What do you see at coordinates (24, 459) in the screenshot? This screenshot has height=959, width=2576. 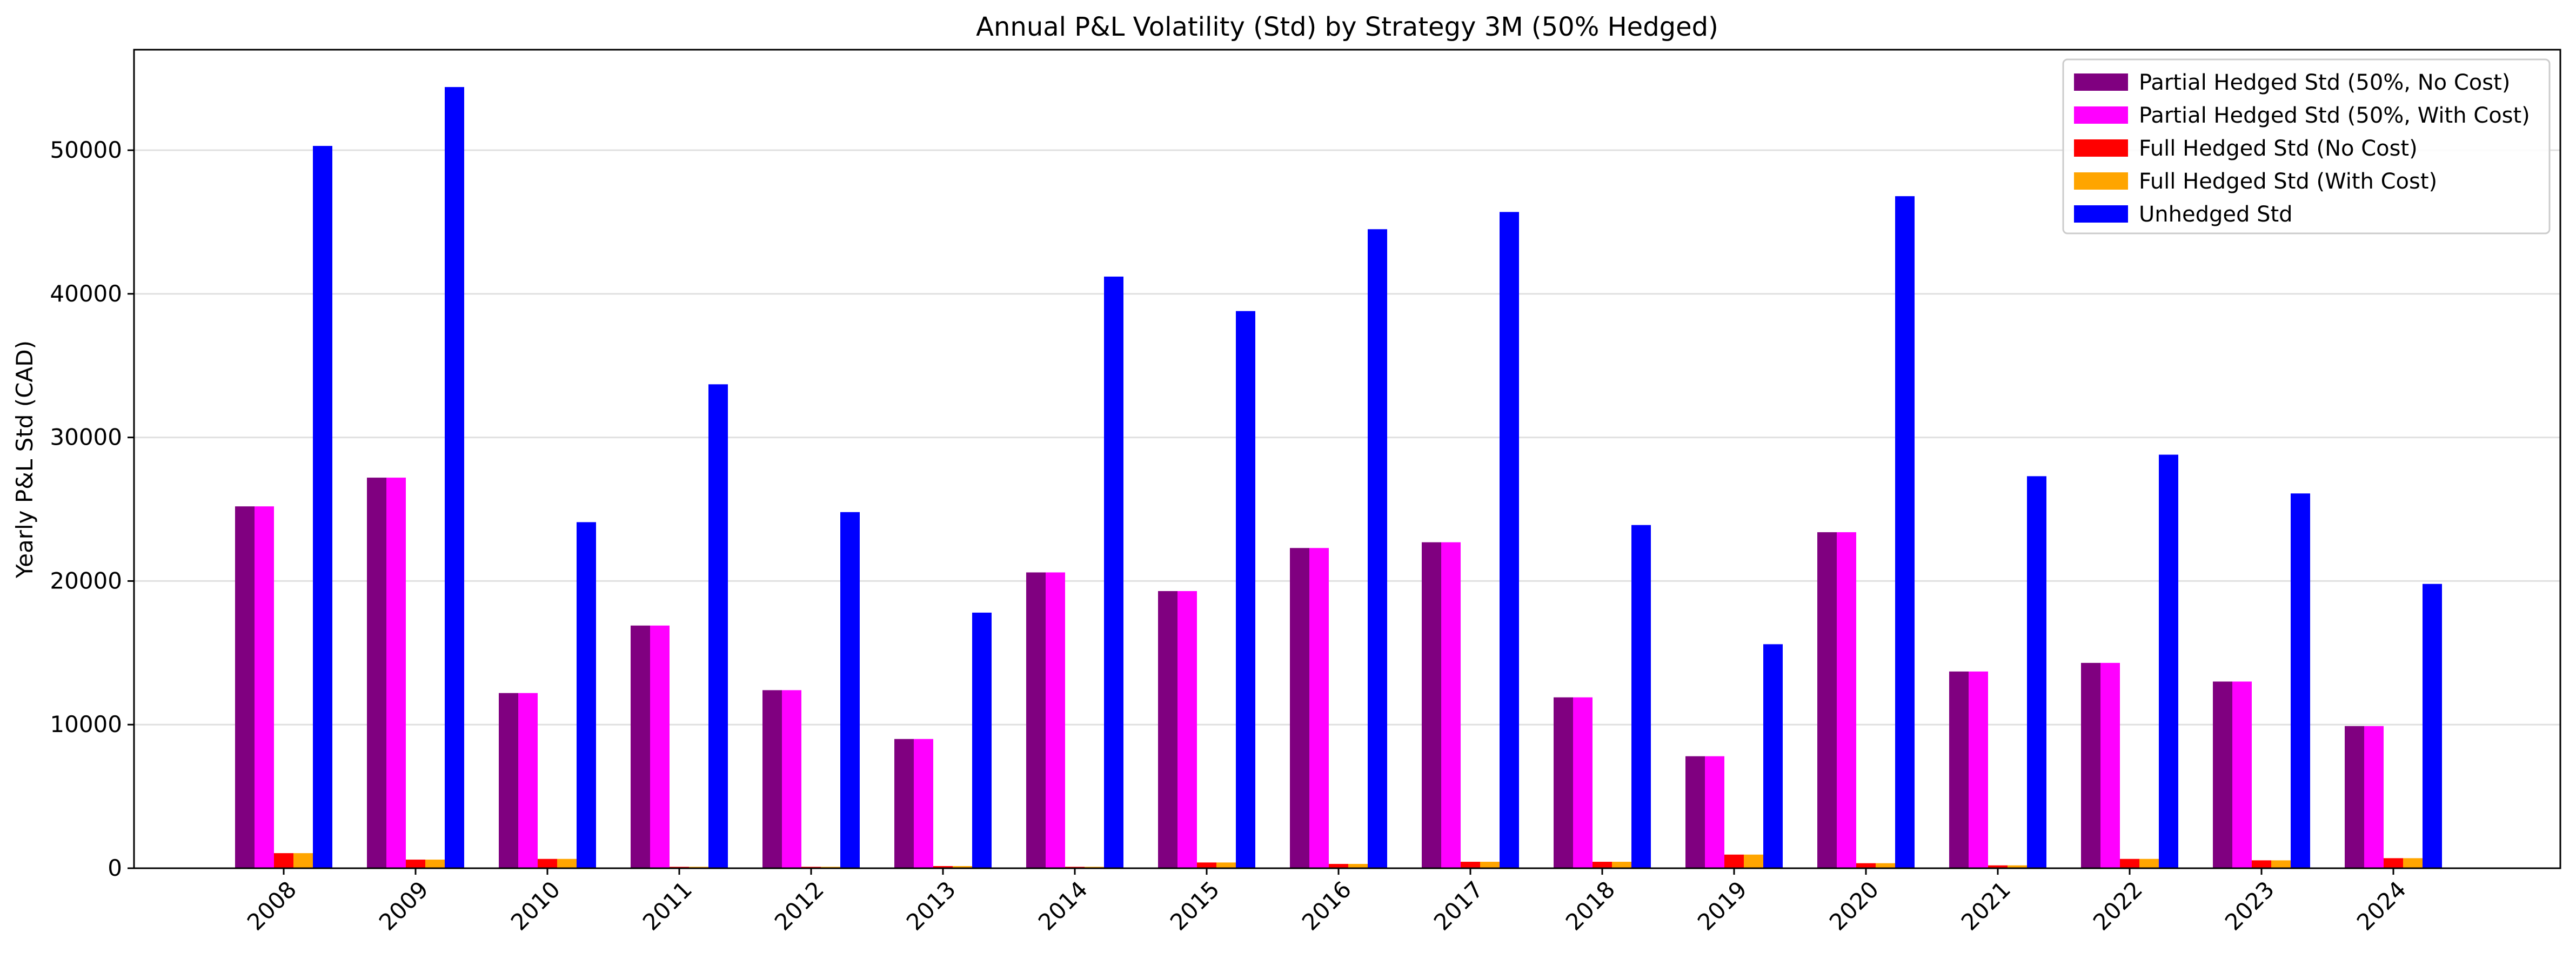 I see `y-axis-label: Yearly P&L Std (CAD)` at bounding box center [24, 459].